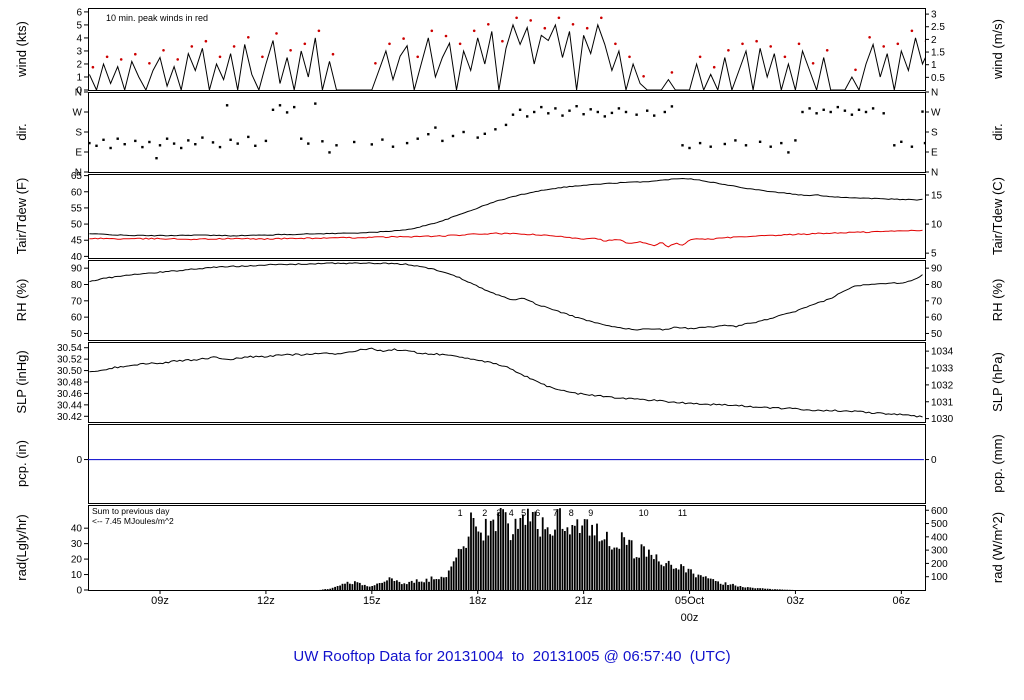 This screenshot has height=700, width=1024. Describe the element at coordinates (939, 537) in the screenshot. I see `ytick-label-right: 400` at that location.